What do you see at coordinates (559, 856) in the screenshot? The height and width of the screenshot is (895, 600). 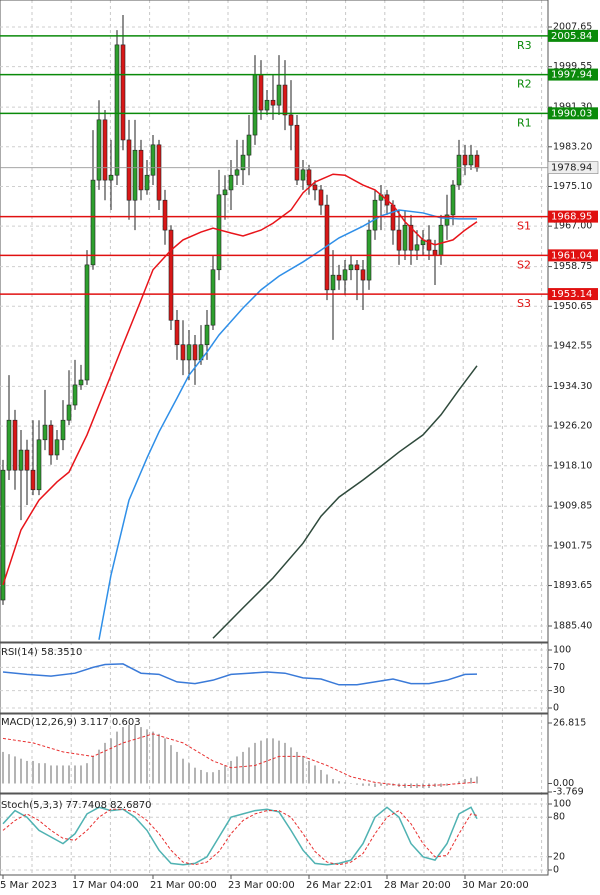 I see `y-tick-label: 20` at bounding box center [559, 856].